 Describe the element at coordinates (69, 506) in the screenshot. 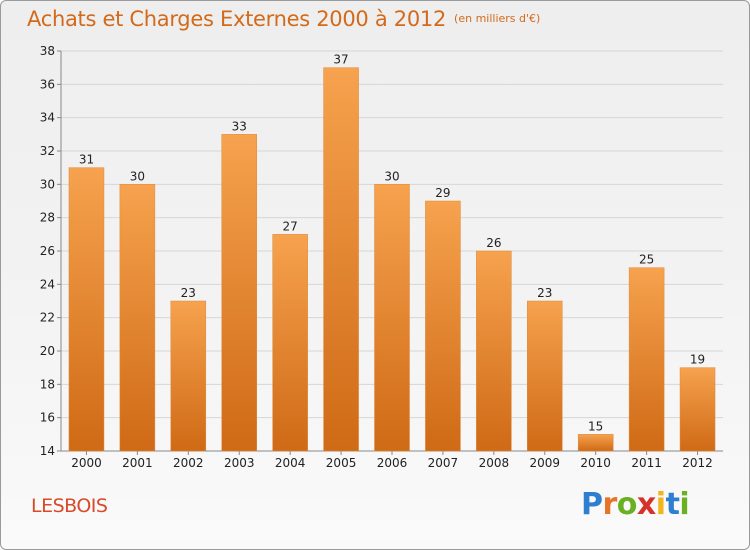

I see `commune-name: LESBOIS` at that location.